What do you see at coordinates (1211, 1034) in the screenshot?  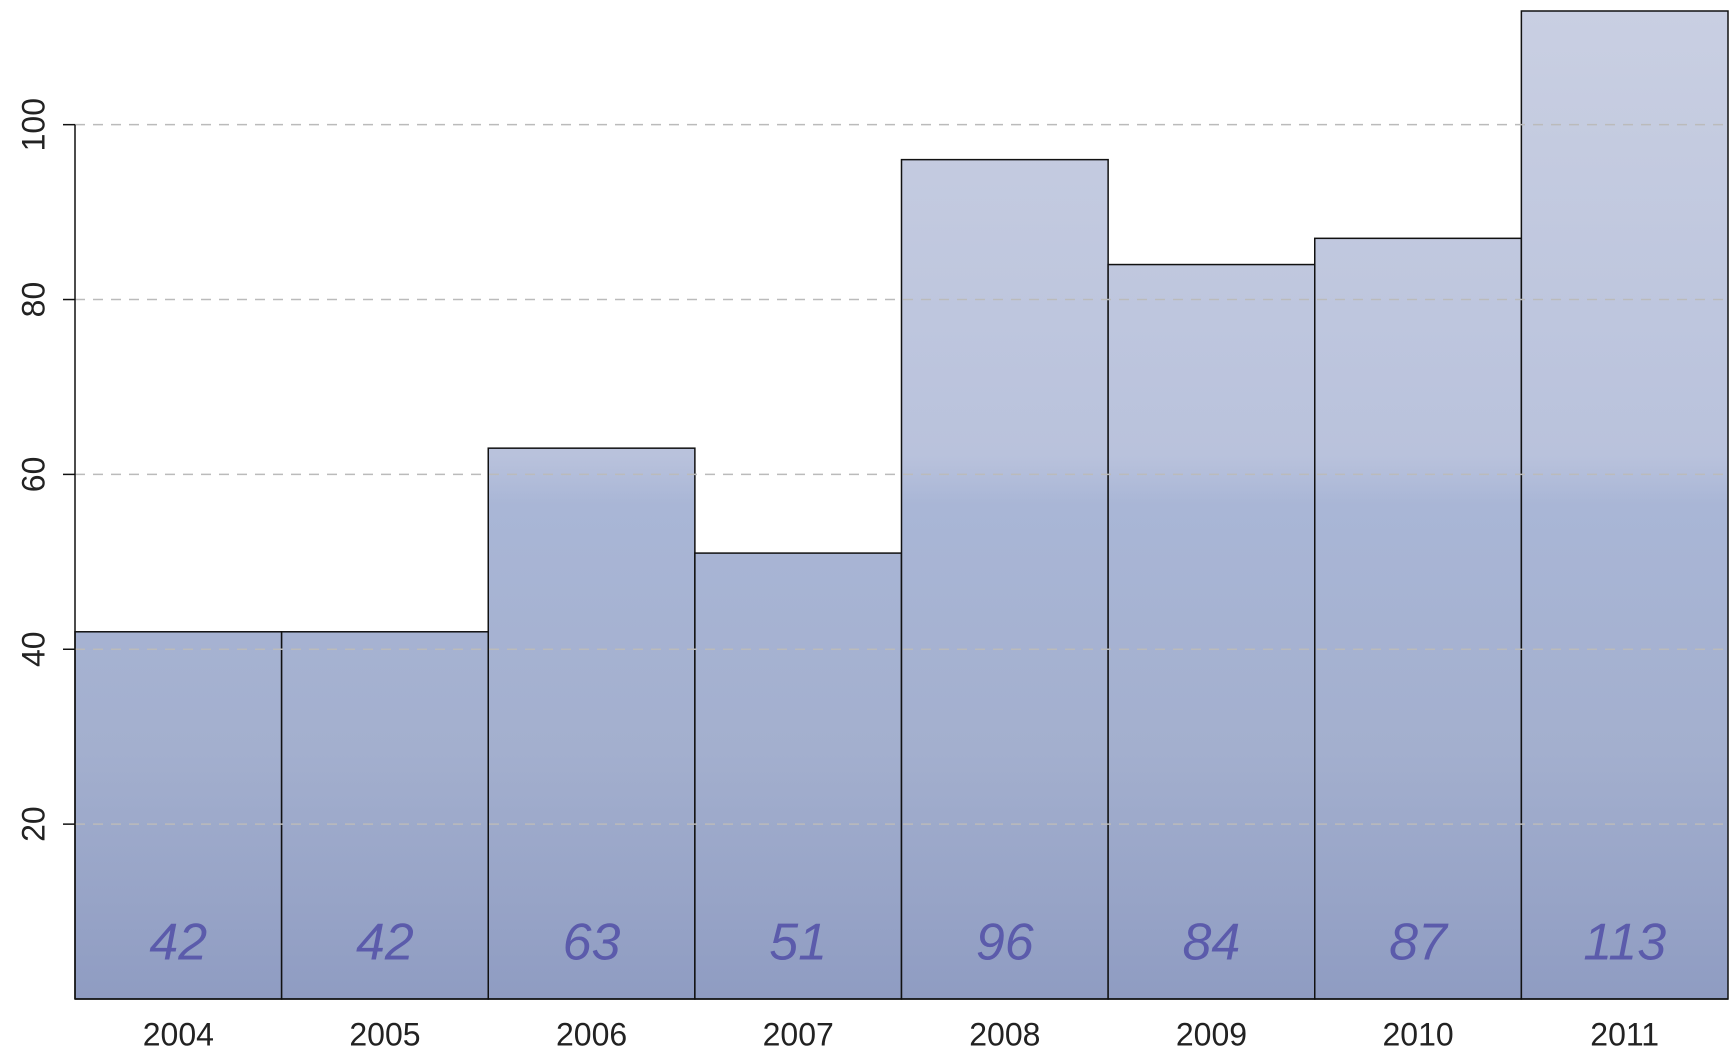 I see `x-tick-label: 2009` at bounding box center [1211, 1034].